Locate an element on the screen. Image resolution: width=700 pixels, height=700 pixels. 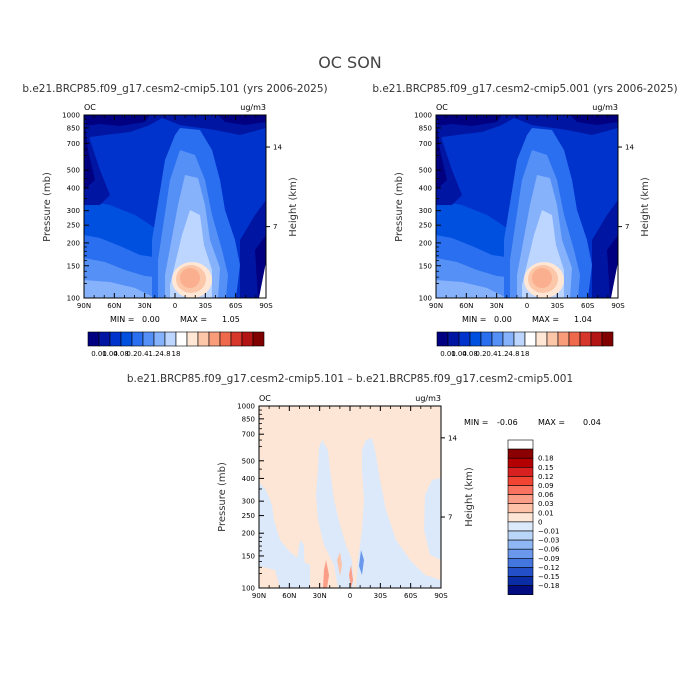
right-min-label: MIN = is located at coordinates (474, 319).